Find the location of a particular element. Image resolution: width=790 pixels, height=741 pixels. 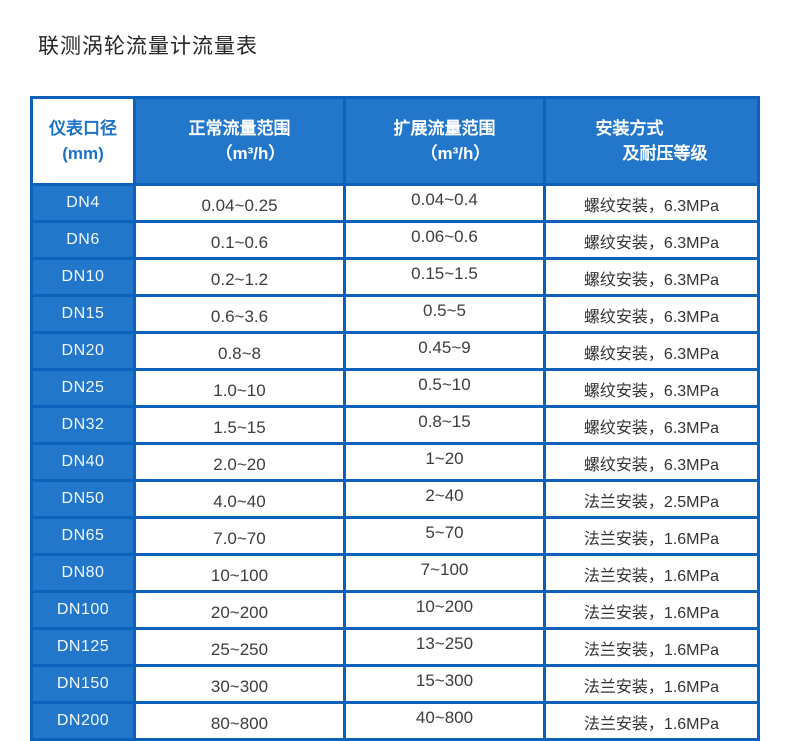

table-row: DN80 10~100 7~100 法兰安装，1.6MPa is located at coordinates (395, 573).